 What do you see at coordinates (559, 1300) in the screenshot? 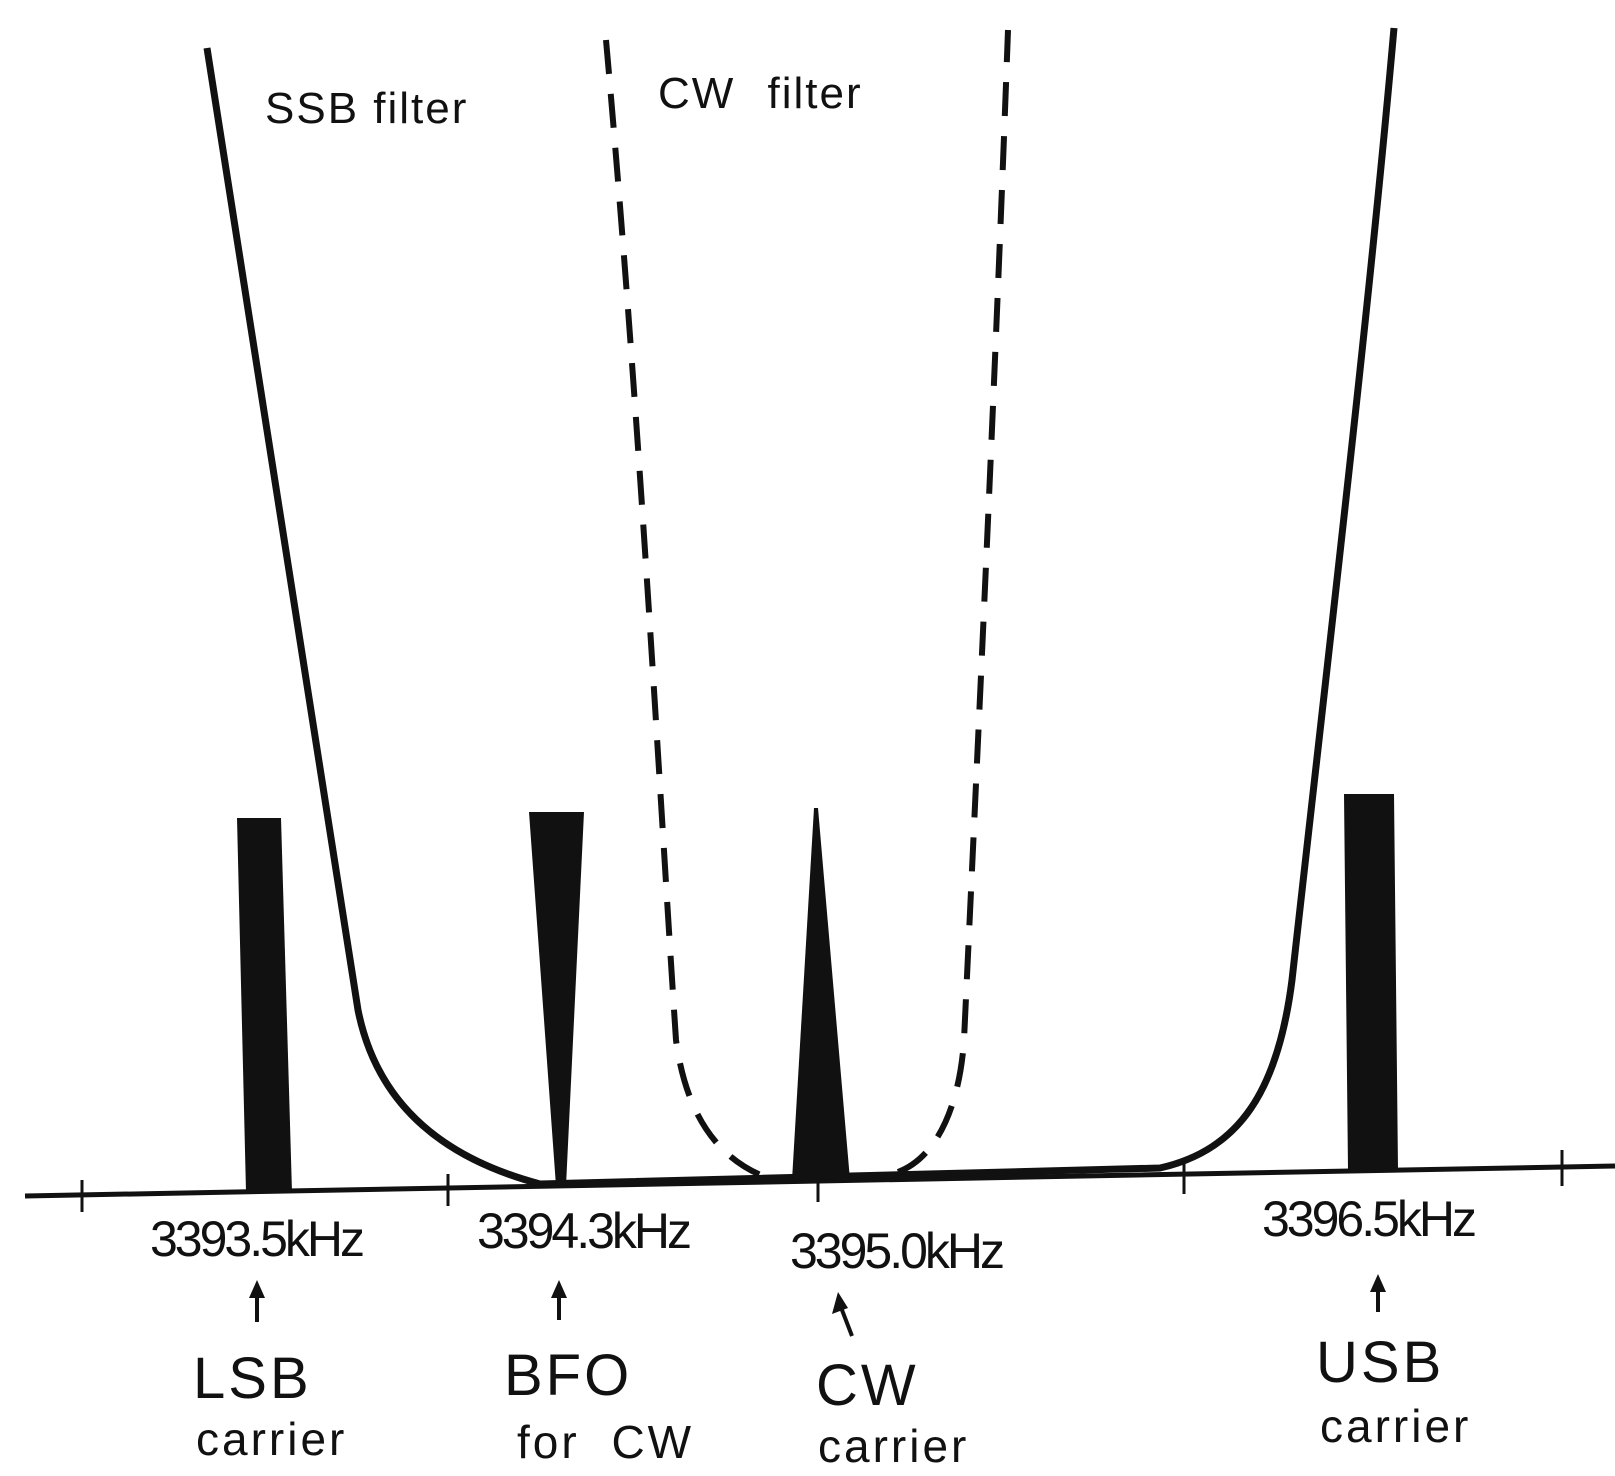
I see `bfo-arrow` at bounding box center [559, 1300].